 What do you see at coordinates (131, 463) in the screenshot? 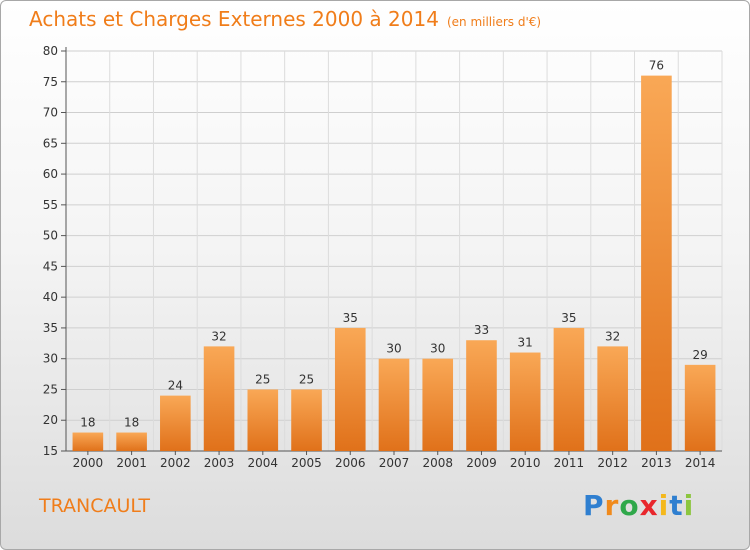
I see `x-tick-label: 2001` at bounding box center [131, 463].